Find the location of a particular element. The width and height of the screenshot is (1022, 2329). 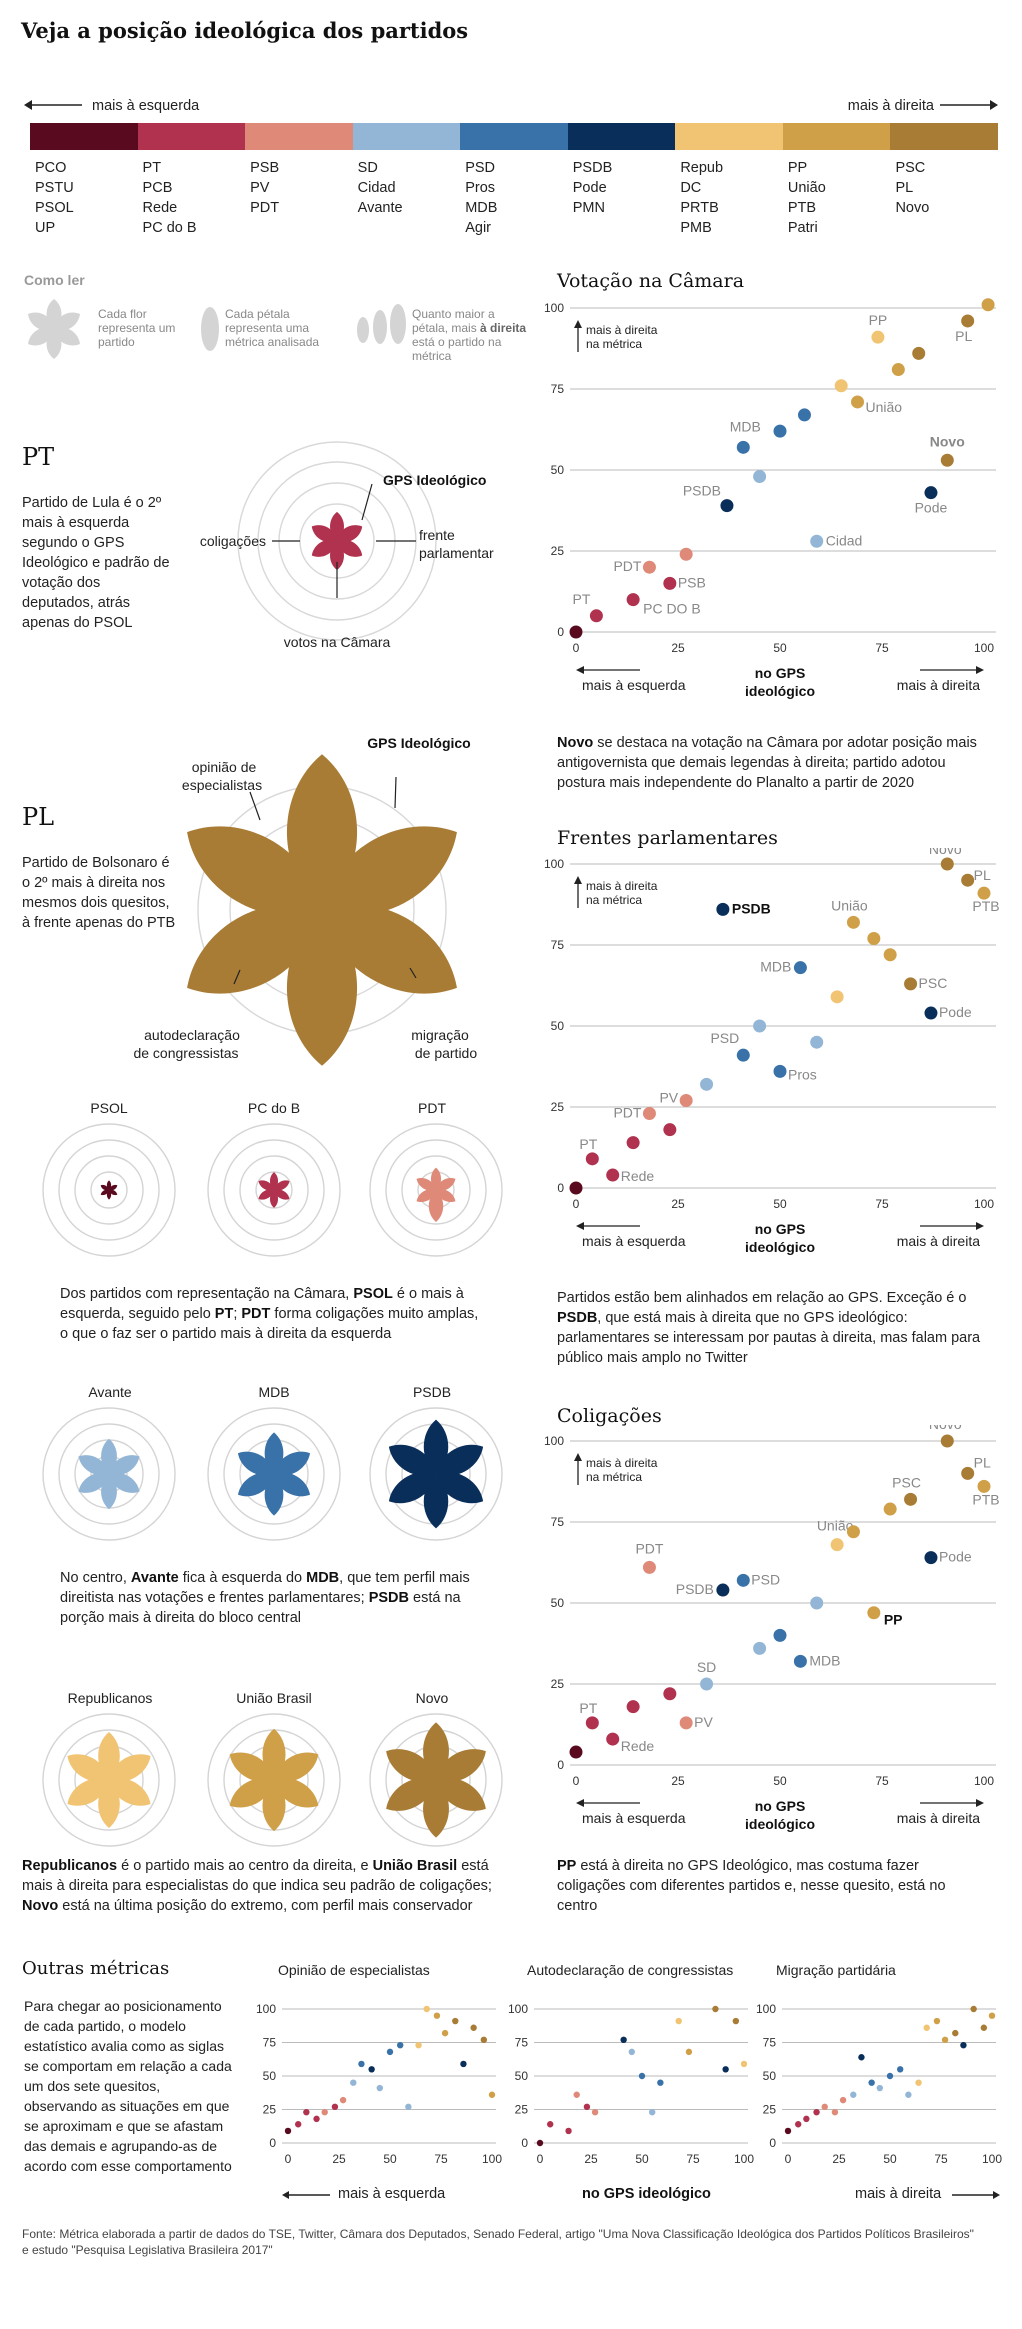

point-label: Rede is located at coordinates (638, 1746).